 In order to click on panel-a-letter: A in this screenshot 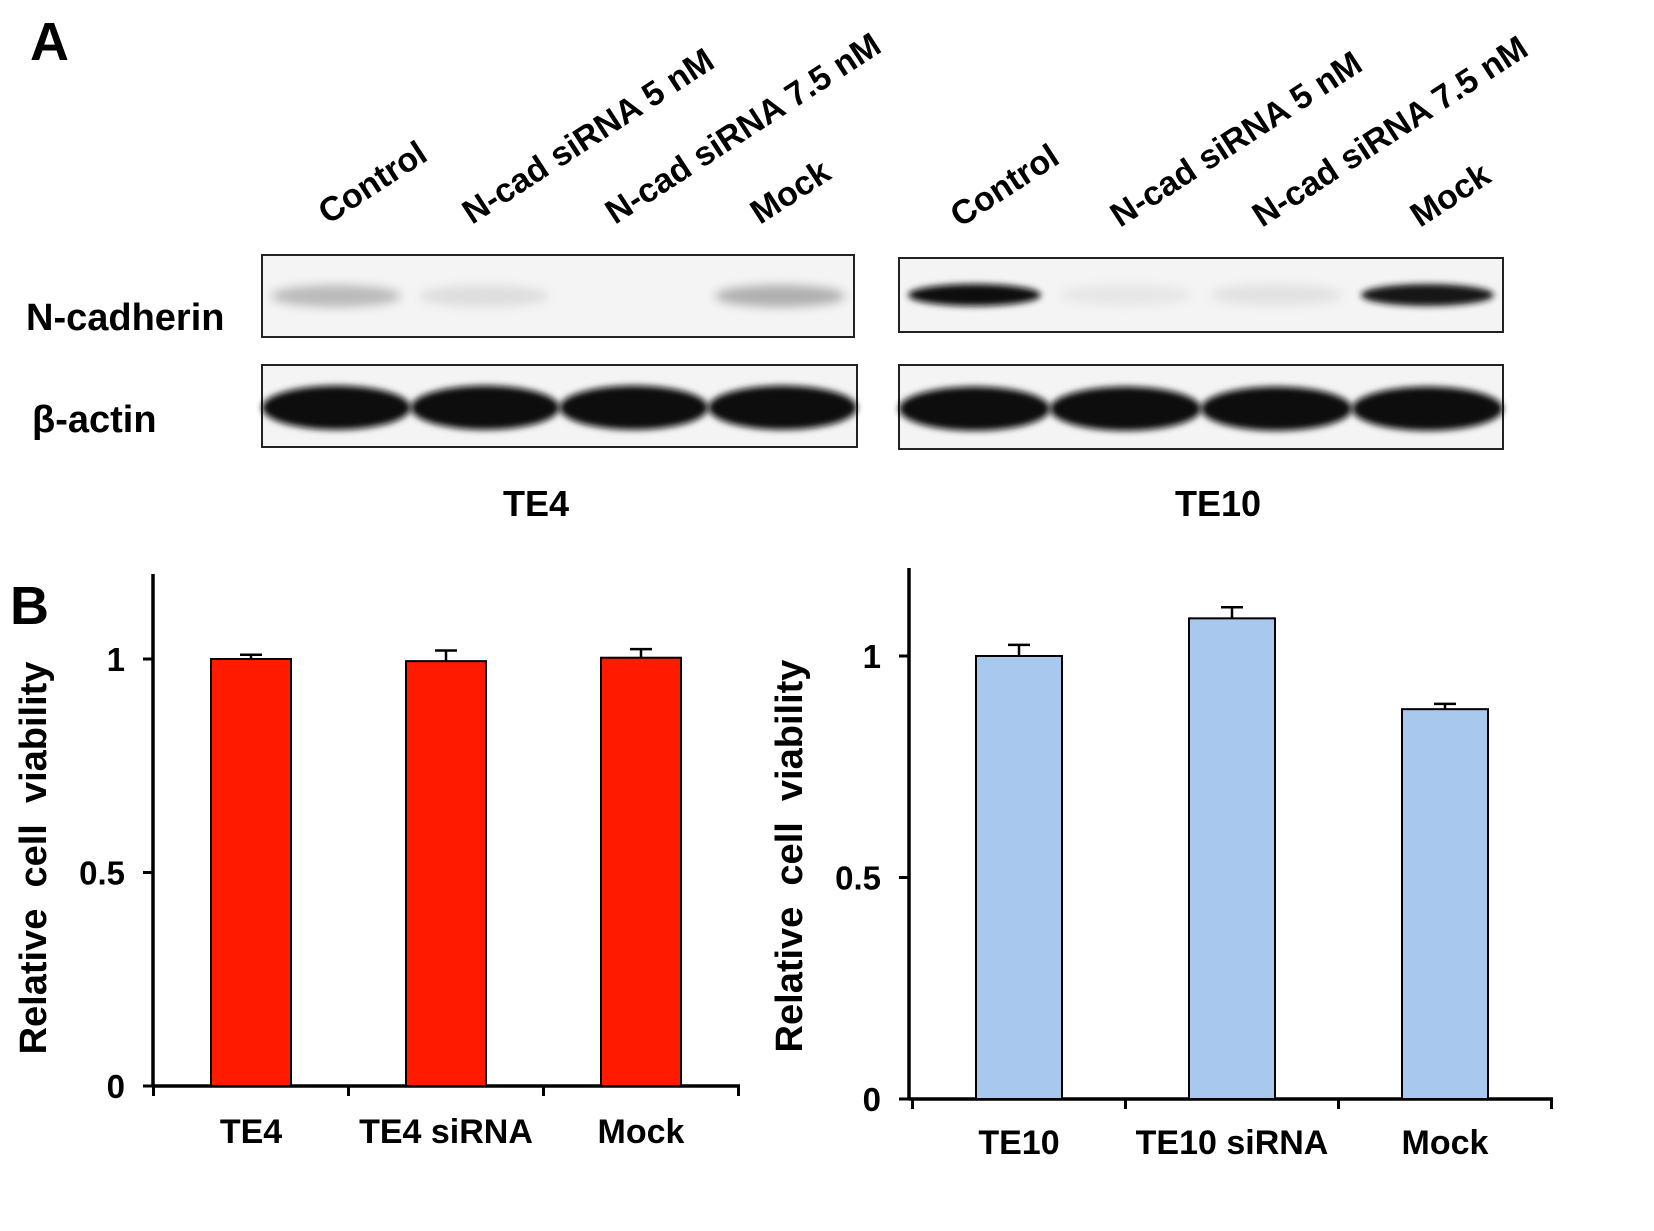, I will do `click(49, 42)`.